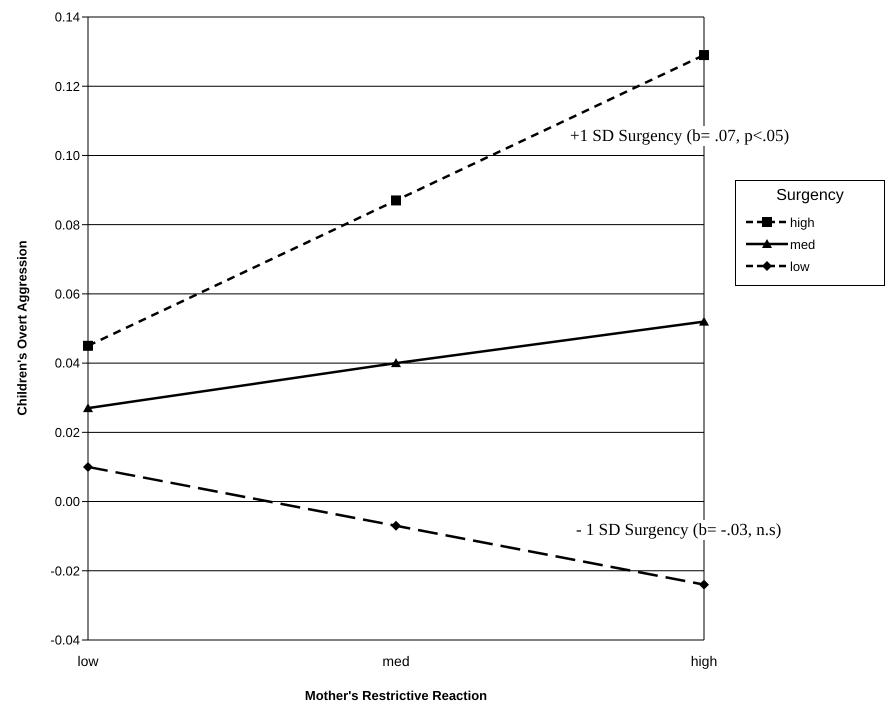 The height and width of the screenshot is (702, 889). Describe the element at coordinates (396, 695) in the screenshot. I see `x-axis-title: Mother's Restrictive Reaction` at that location.